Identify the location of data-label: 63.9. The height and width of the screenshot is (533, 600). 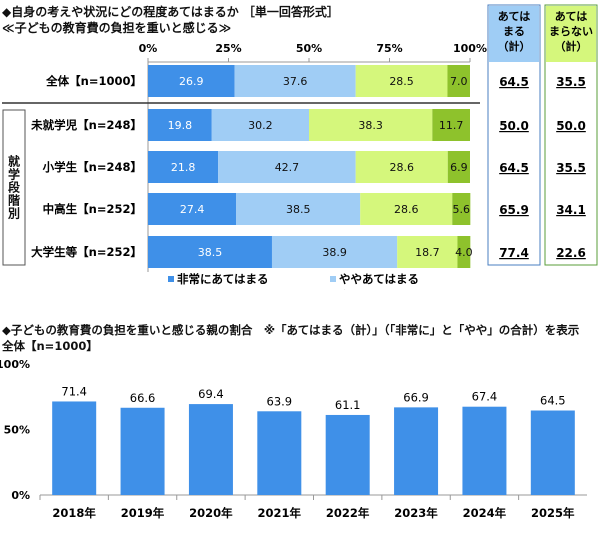
(280, 401).